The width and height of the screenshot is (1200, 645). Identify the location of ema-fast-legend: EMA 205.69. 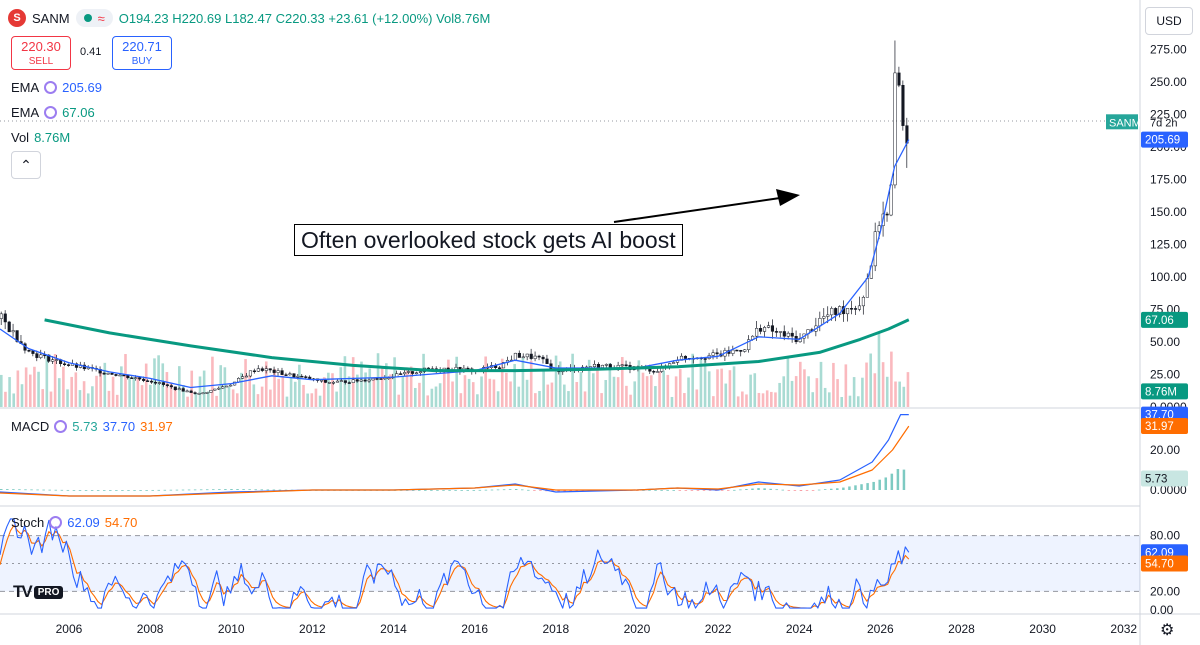
(56, 87).